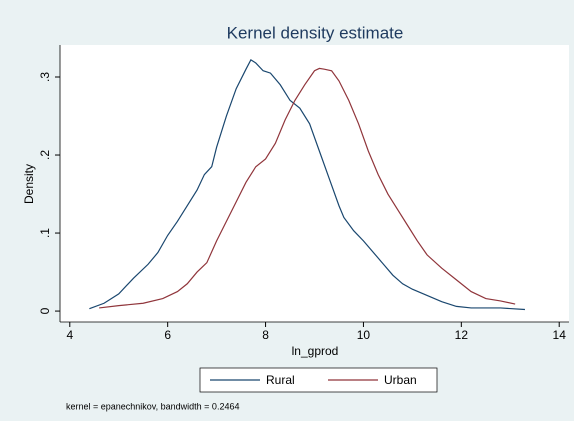 This screenshot has width=574, height=421. Describe the element at coordinates (400, 380) in the screenshot. I see `legend-label: Urban` at that location.